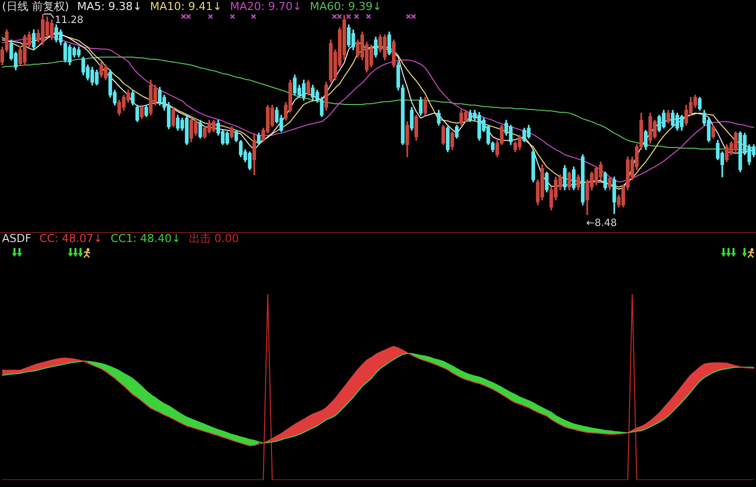 The height and width of the screenshot is (487, 756). Describe the element at coordinates (109, 6) in the screenshot. I see `text: MA5: 9.38↓` at that location.